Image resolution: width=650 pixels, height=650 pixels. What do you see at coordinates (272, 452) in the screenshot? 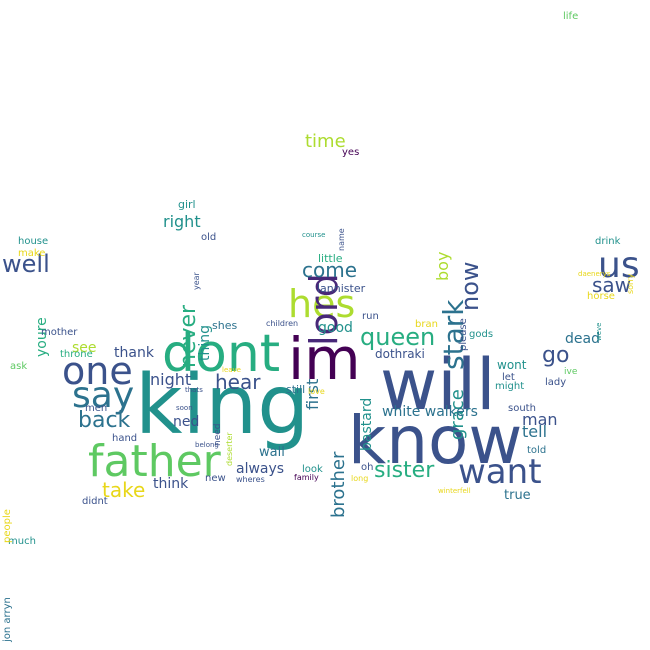
I see `word-wall: wall` at bounding box center [272, 452].